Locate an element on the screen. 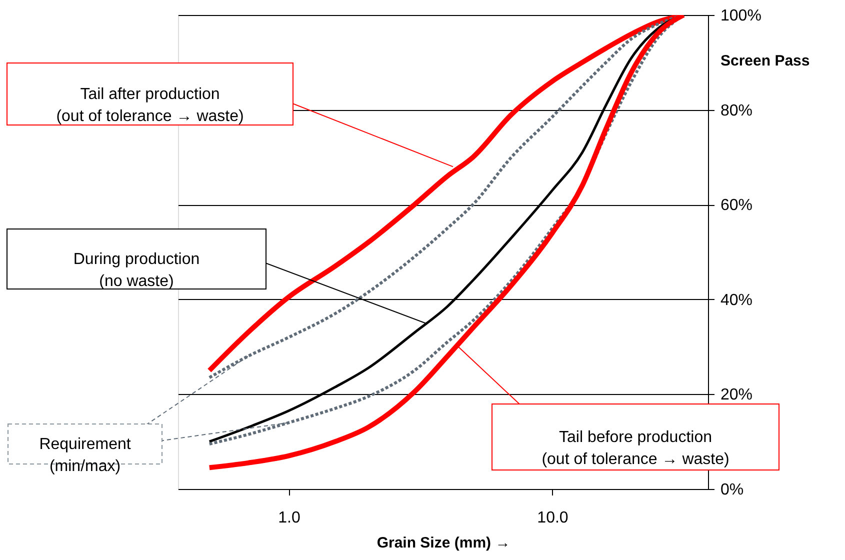 The height and width of the screenshot is (560, 845). y-tick-label: 0% is located at coordinates (732, 490).